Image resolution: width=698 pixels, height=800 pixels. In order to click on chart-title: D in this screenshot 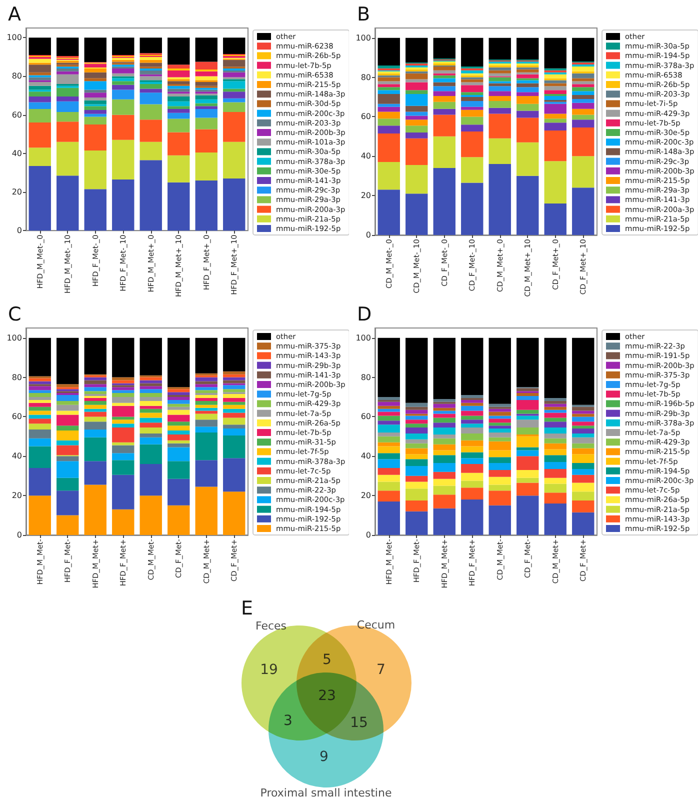, I will do `click(364, 315)`.